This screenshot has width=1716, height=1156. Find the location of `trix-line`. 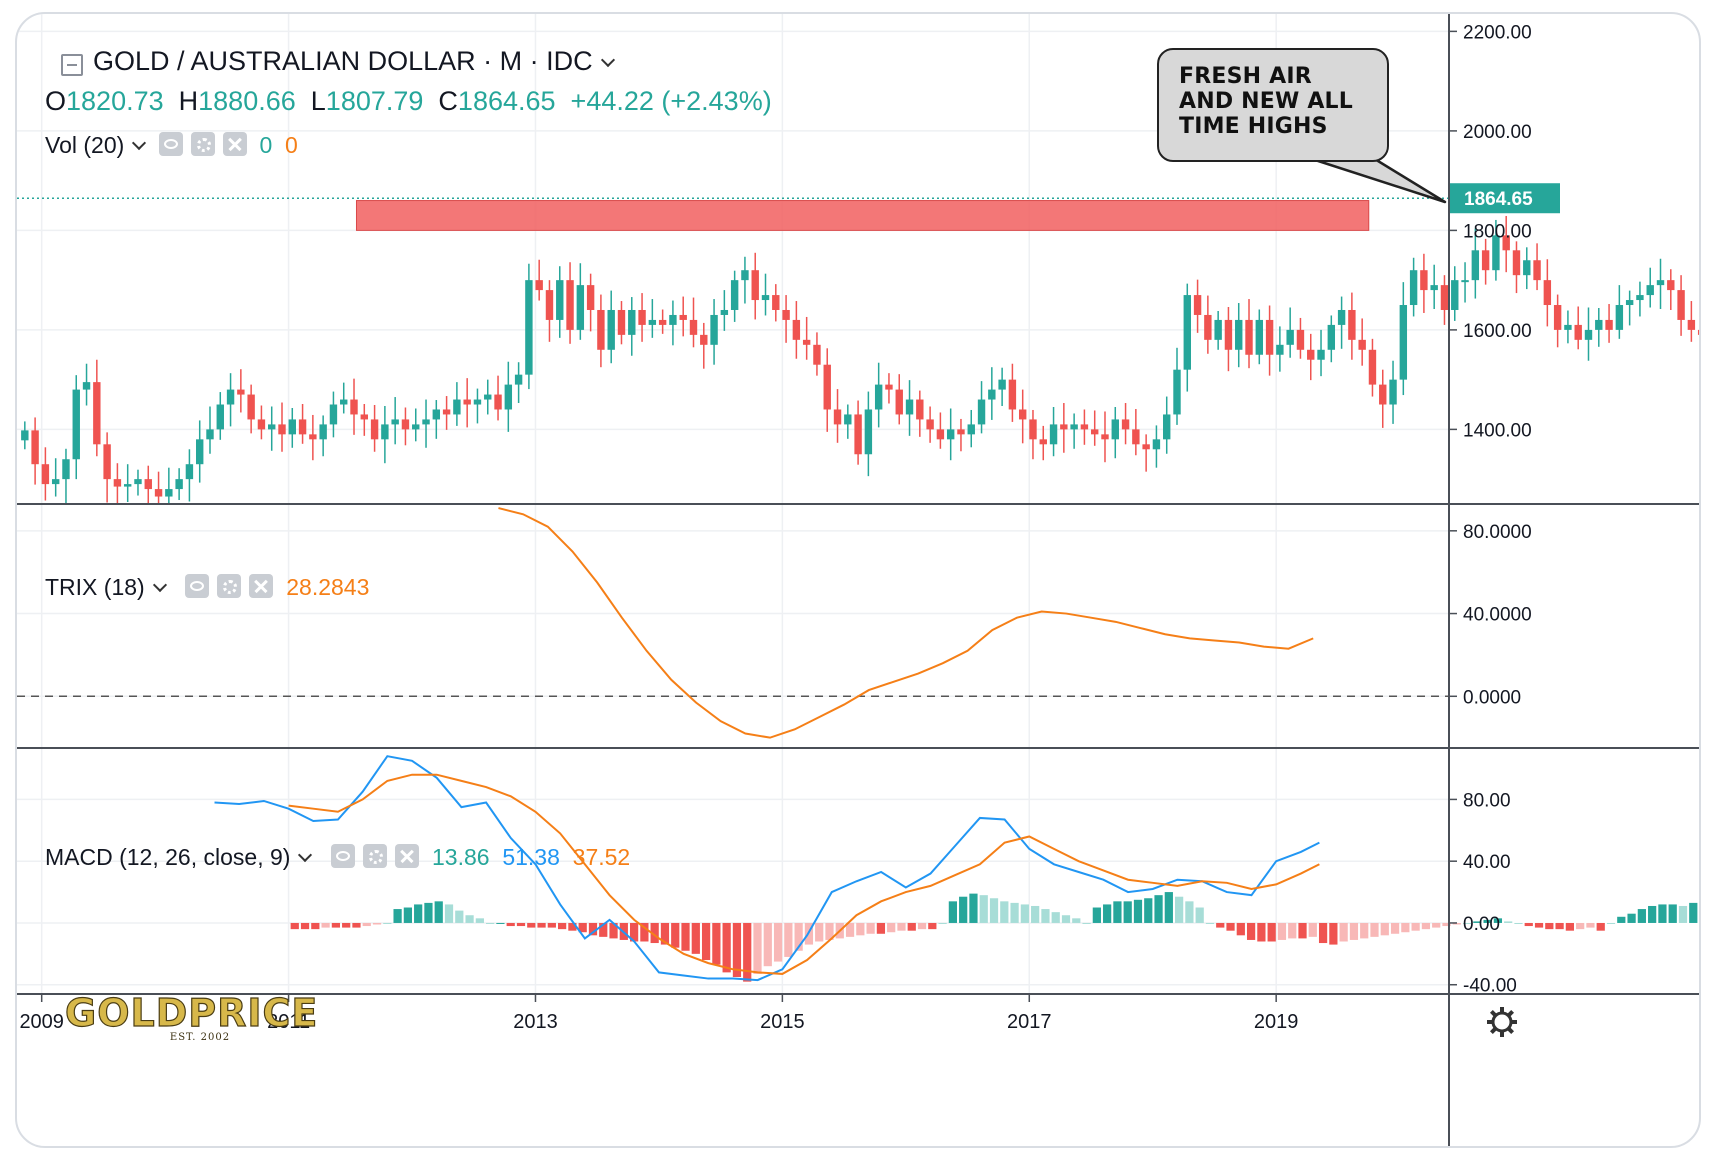

trix-line is located at coordinates (906, 623).